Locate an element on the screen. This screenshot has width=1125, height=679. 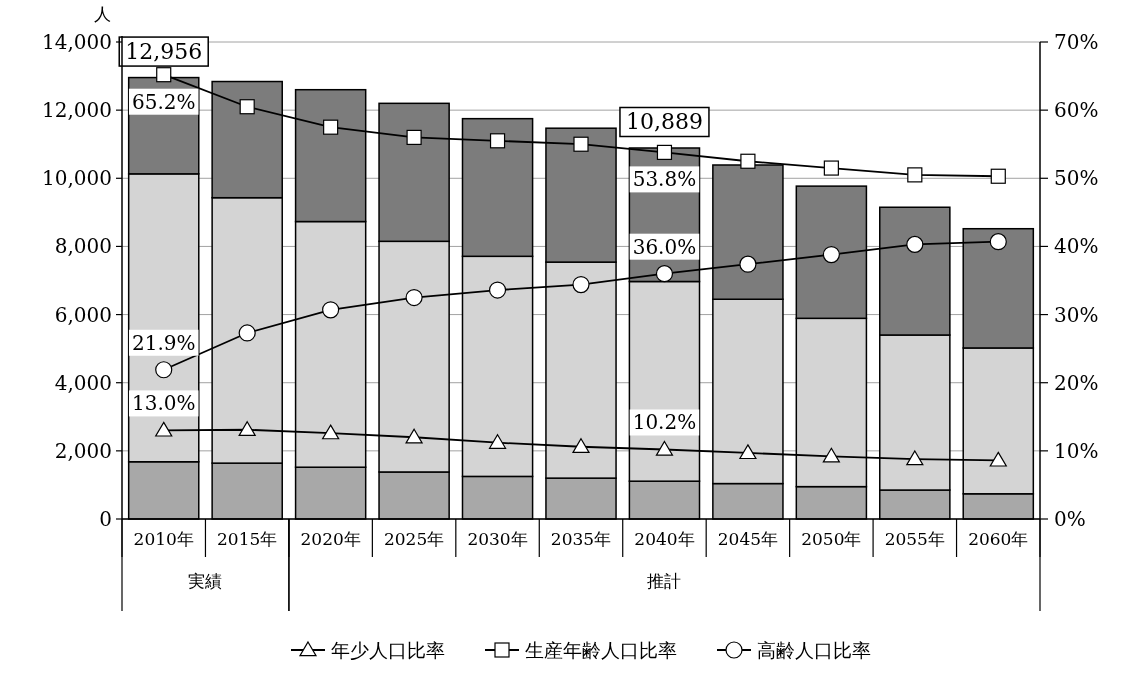
y-tick-label: 12,000 is located at coordinates (77, 110).